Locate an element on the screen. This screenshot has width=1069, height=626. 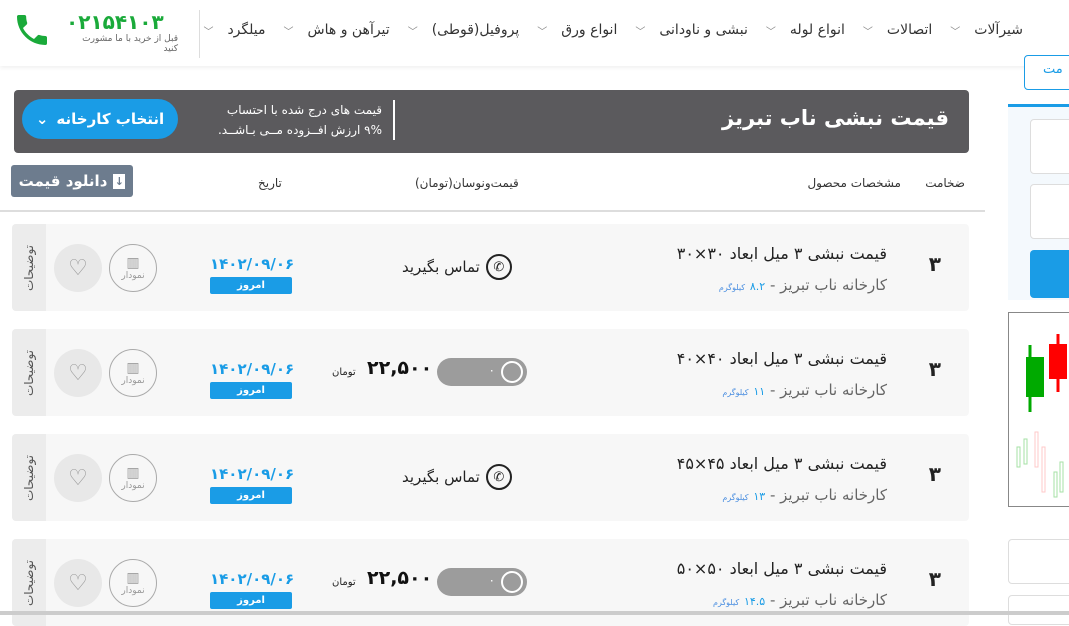
nav-item: انواع ورق ﹀ is located at coordinates (577, 30).